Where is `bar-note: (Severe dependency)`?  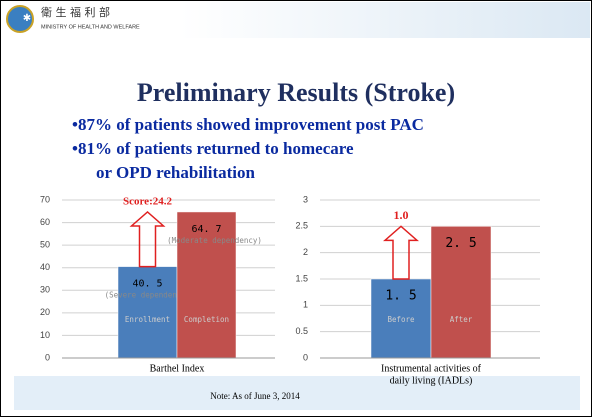 bar-note: (Severe dependency) is located at coordinates (148, 295).